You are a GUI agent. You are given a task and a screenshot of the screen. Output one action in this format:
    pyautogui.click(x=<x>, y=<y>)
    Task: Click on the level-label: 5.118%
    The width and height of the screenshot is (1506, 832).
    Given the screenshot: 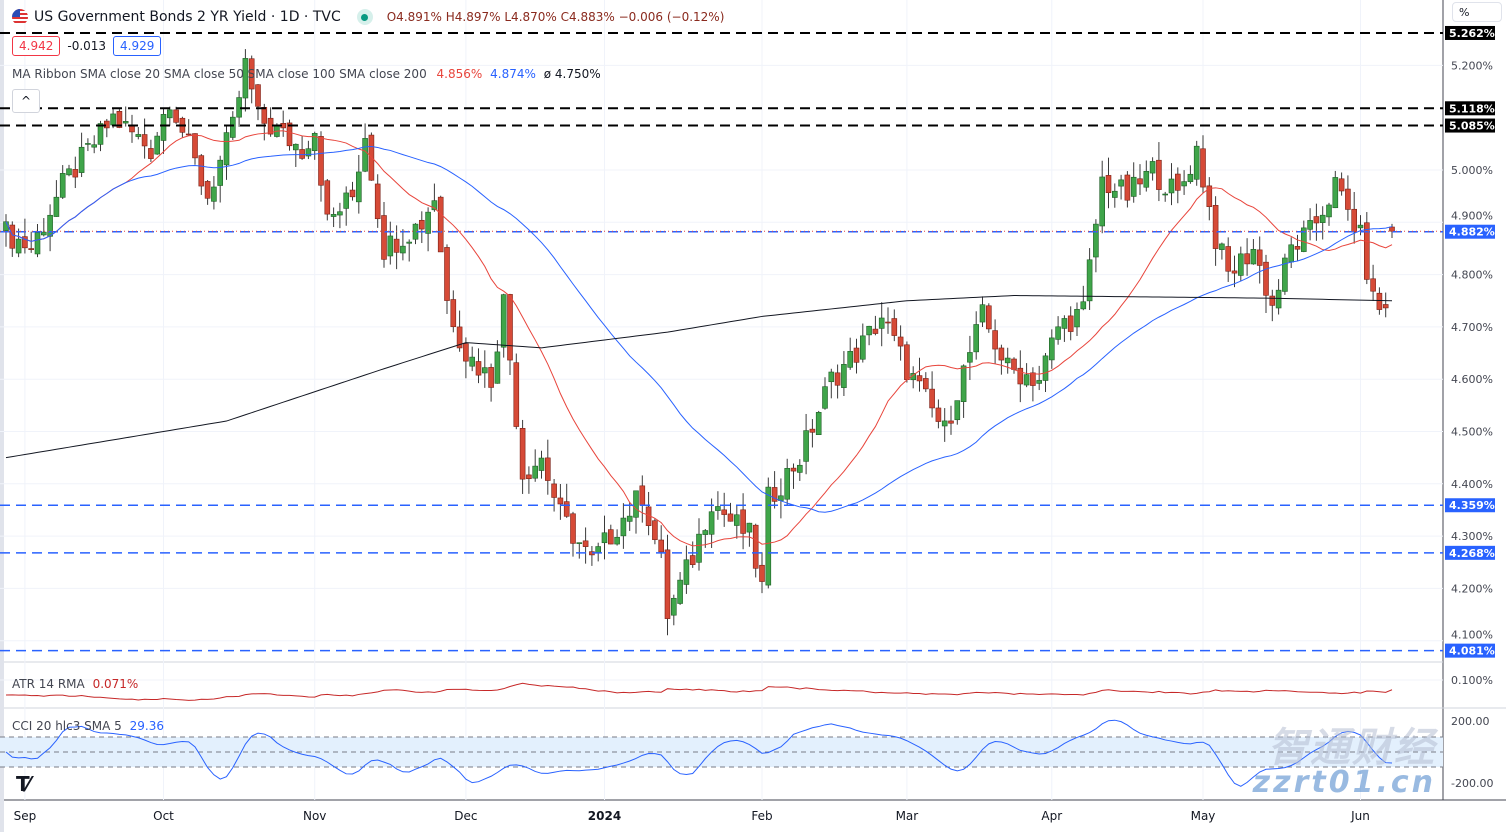 What is the action you would take?
    pyautogui.click(x=1472, y=108)
    